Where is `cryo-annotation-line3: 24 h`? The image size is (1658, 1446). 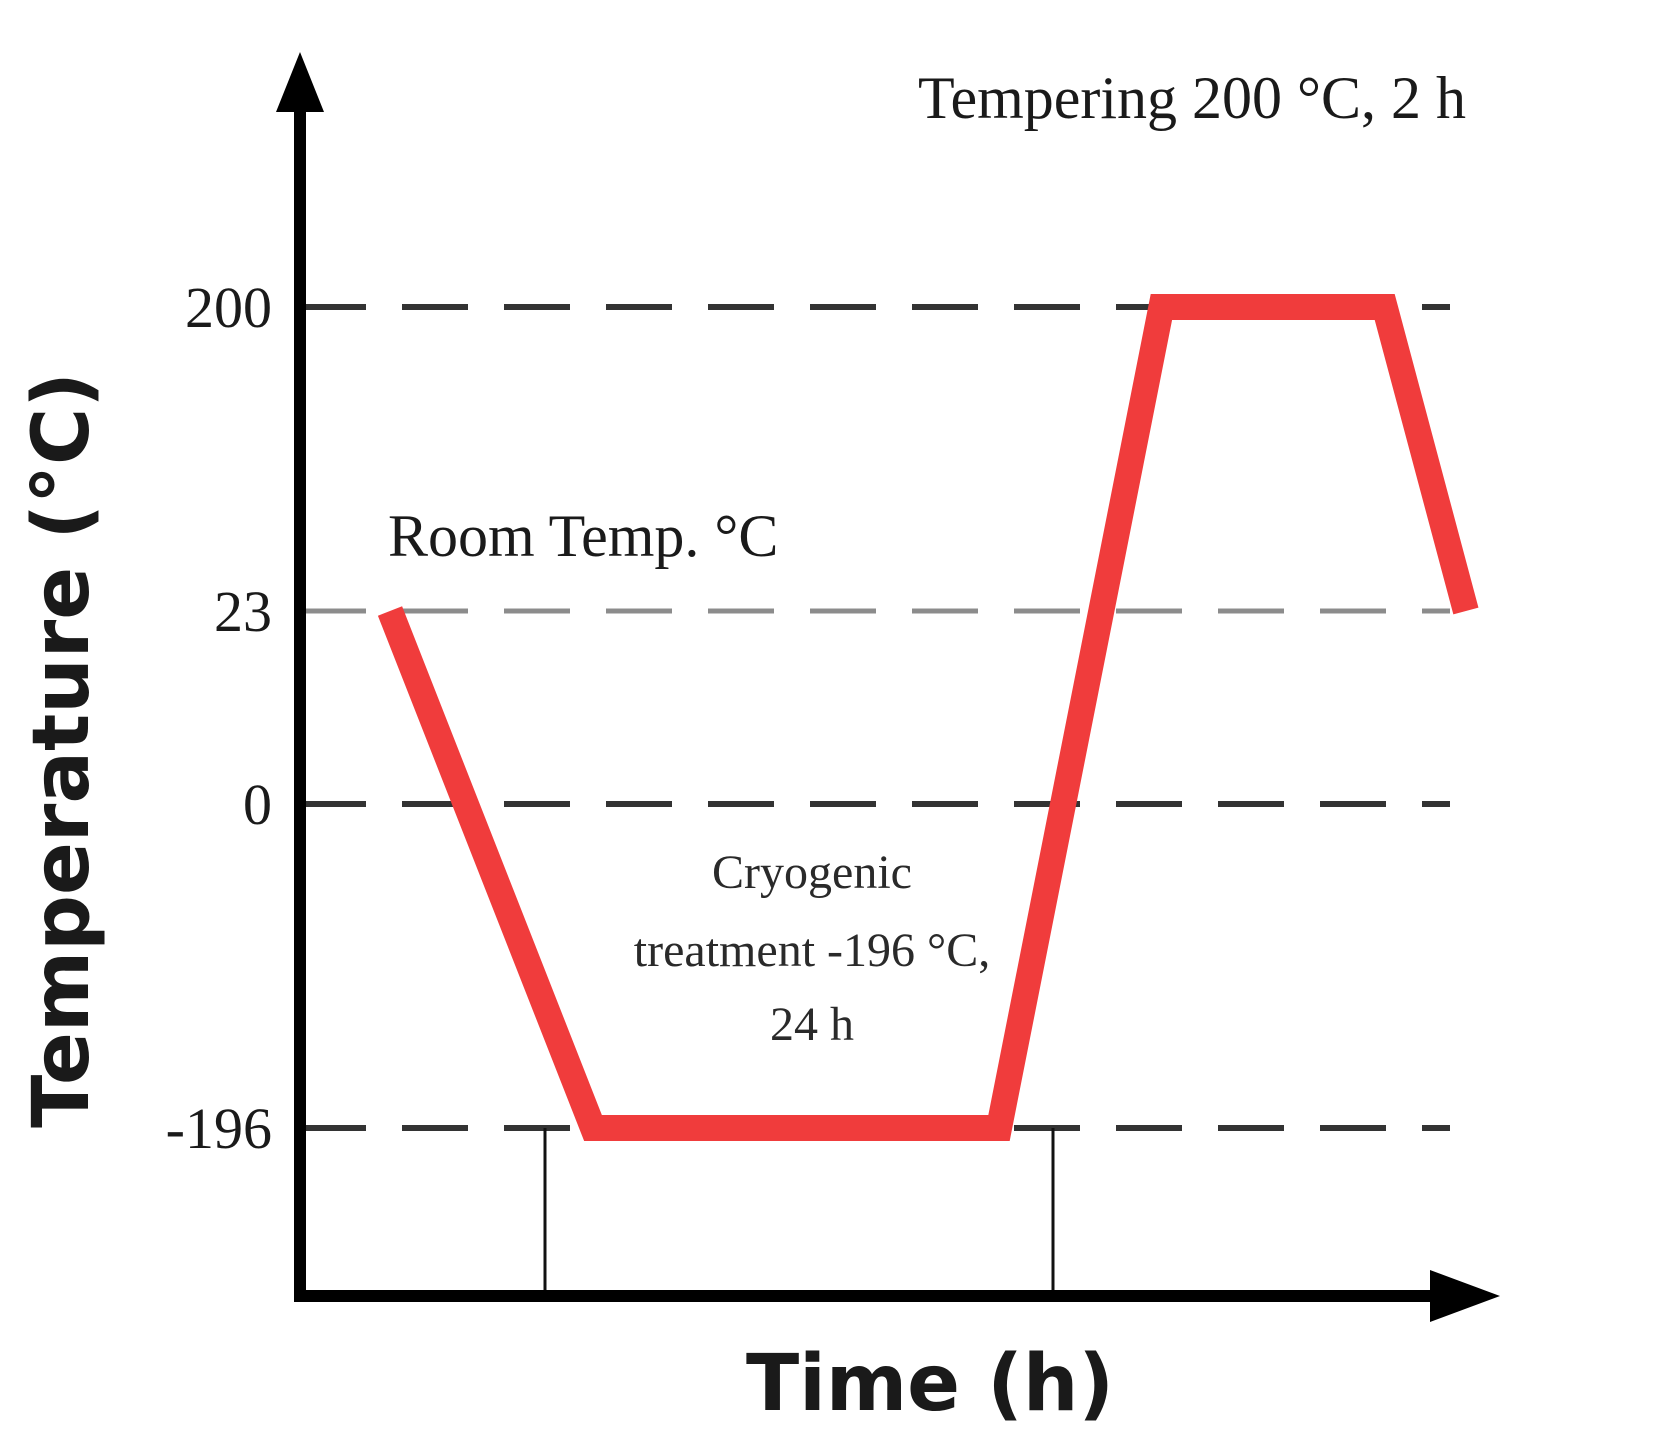
cryo-annotation-line3: 24 h is located at coordinates (812, 1024).